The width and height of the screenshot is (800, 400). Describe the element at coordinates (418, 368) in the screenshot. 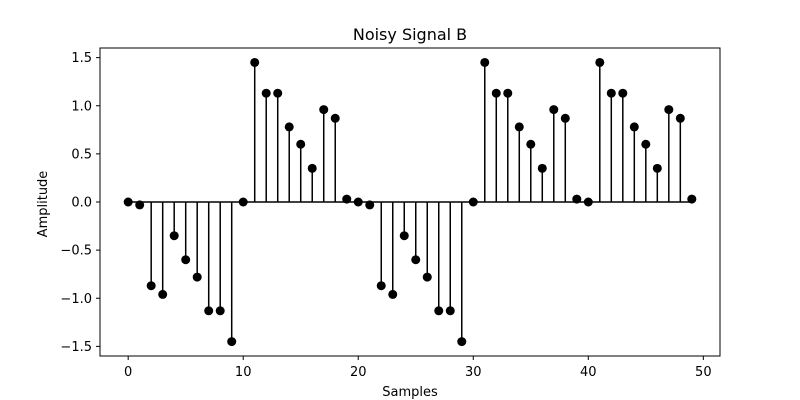

I see `x-axis: 0 10 20 30 40 50` at that location.